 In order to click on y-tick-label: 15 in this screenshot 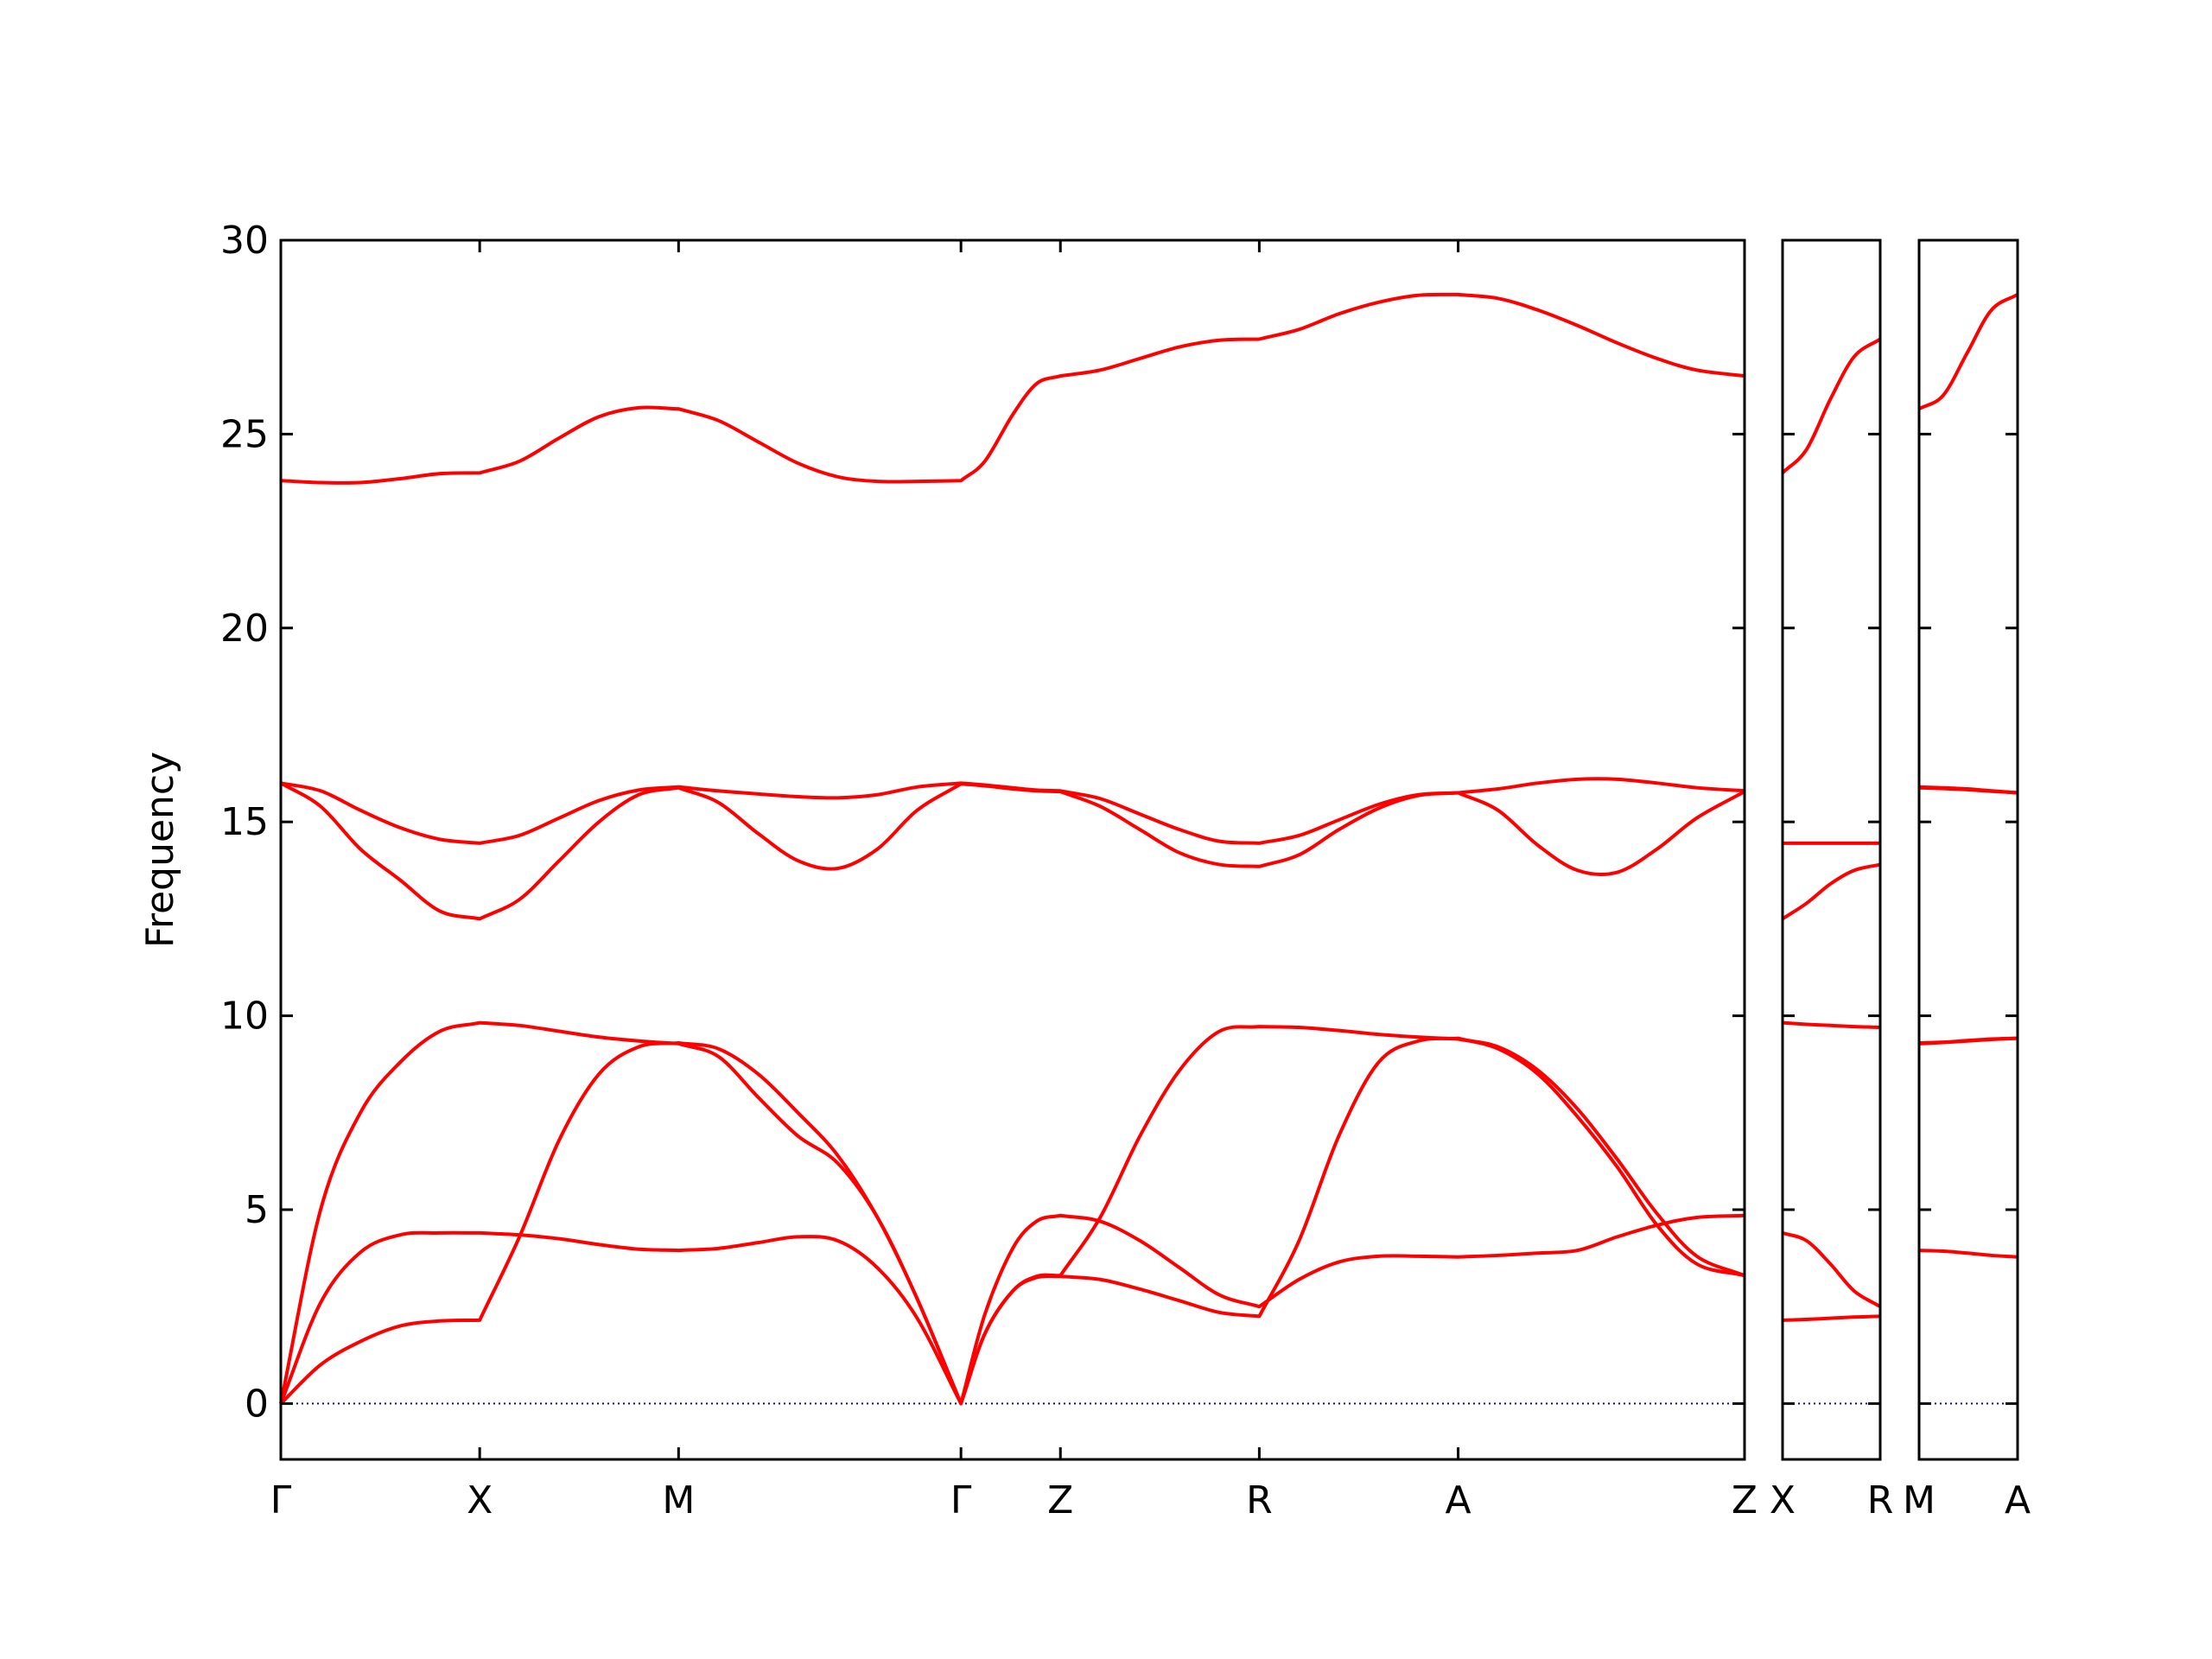, I will do `click(244, 822)`.